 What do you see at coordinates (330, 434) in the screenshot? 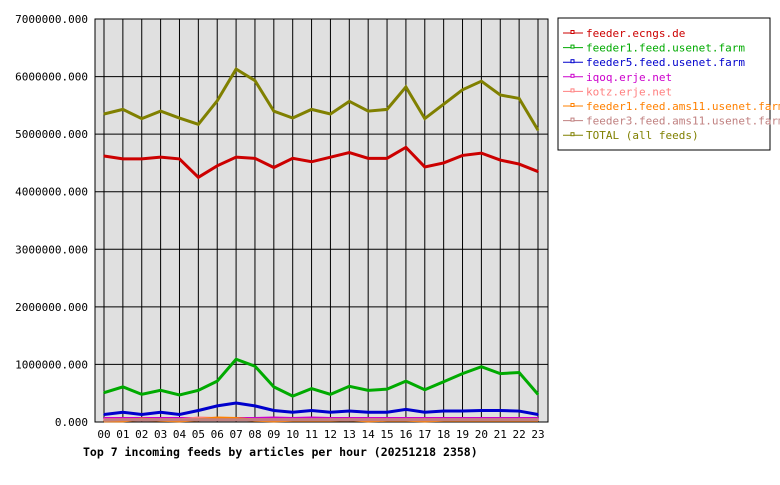
I see `x-tick-label: 12` at bounding box center [330, 434].